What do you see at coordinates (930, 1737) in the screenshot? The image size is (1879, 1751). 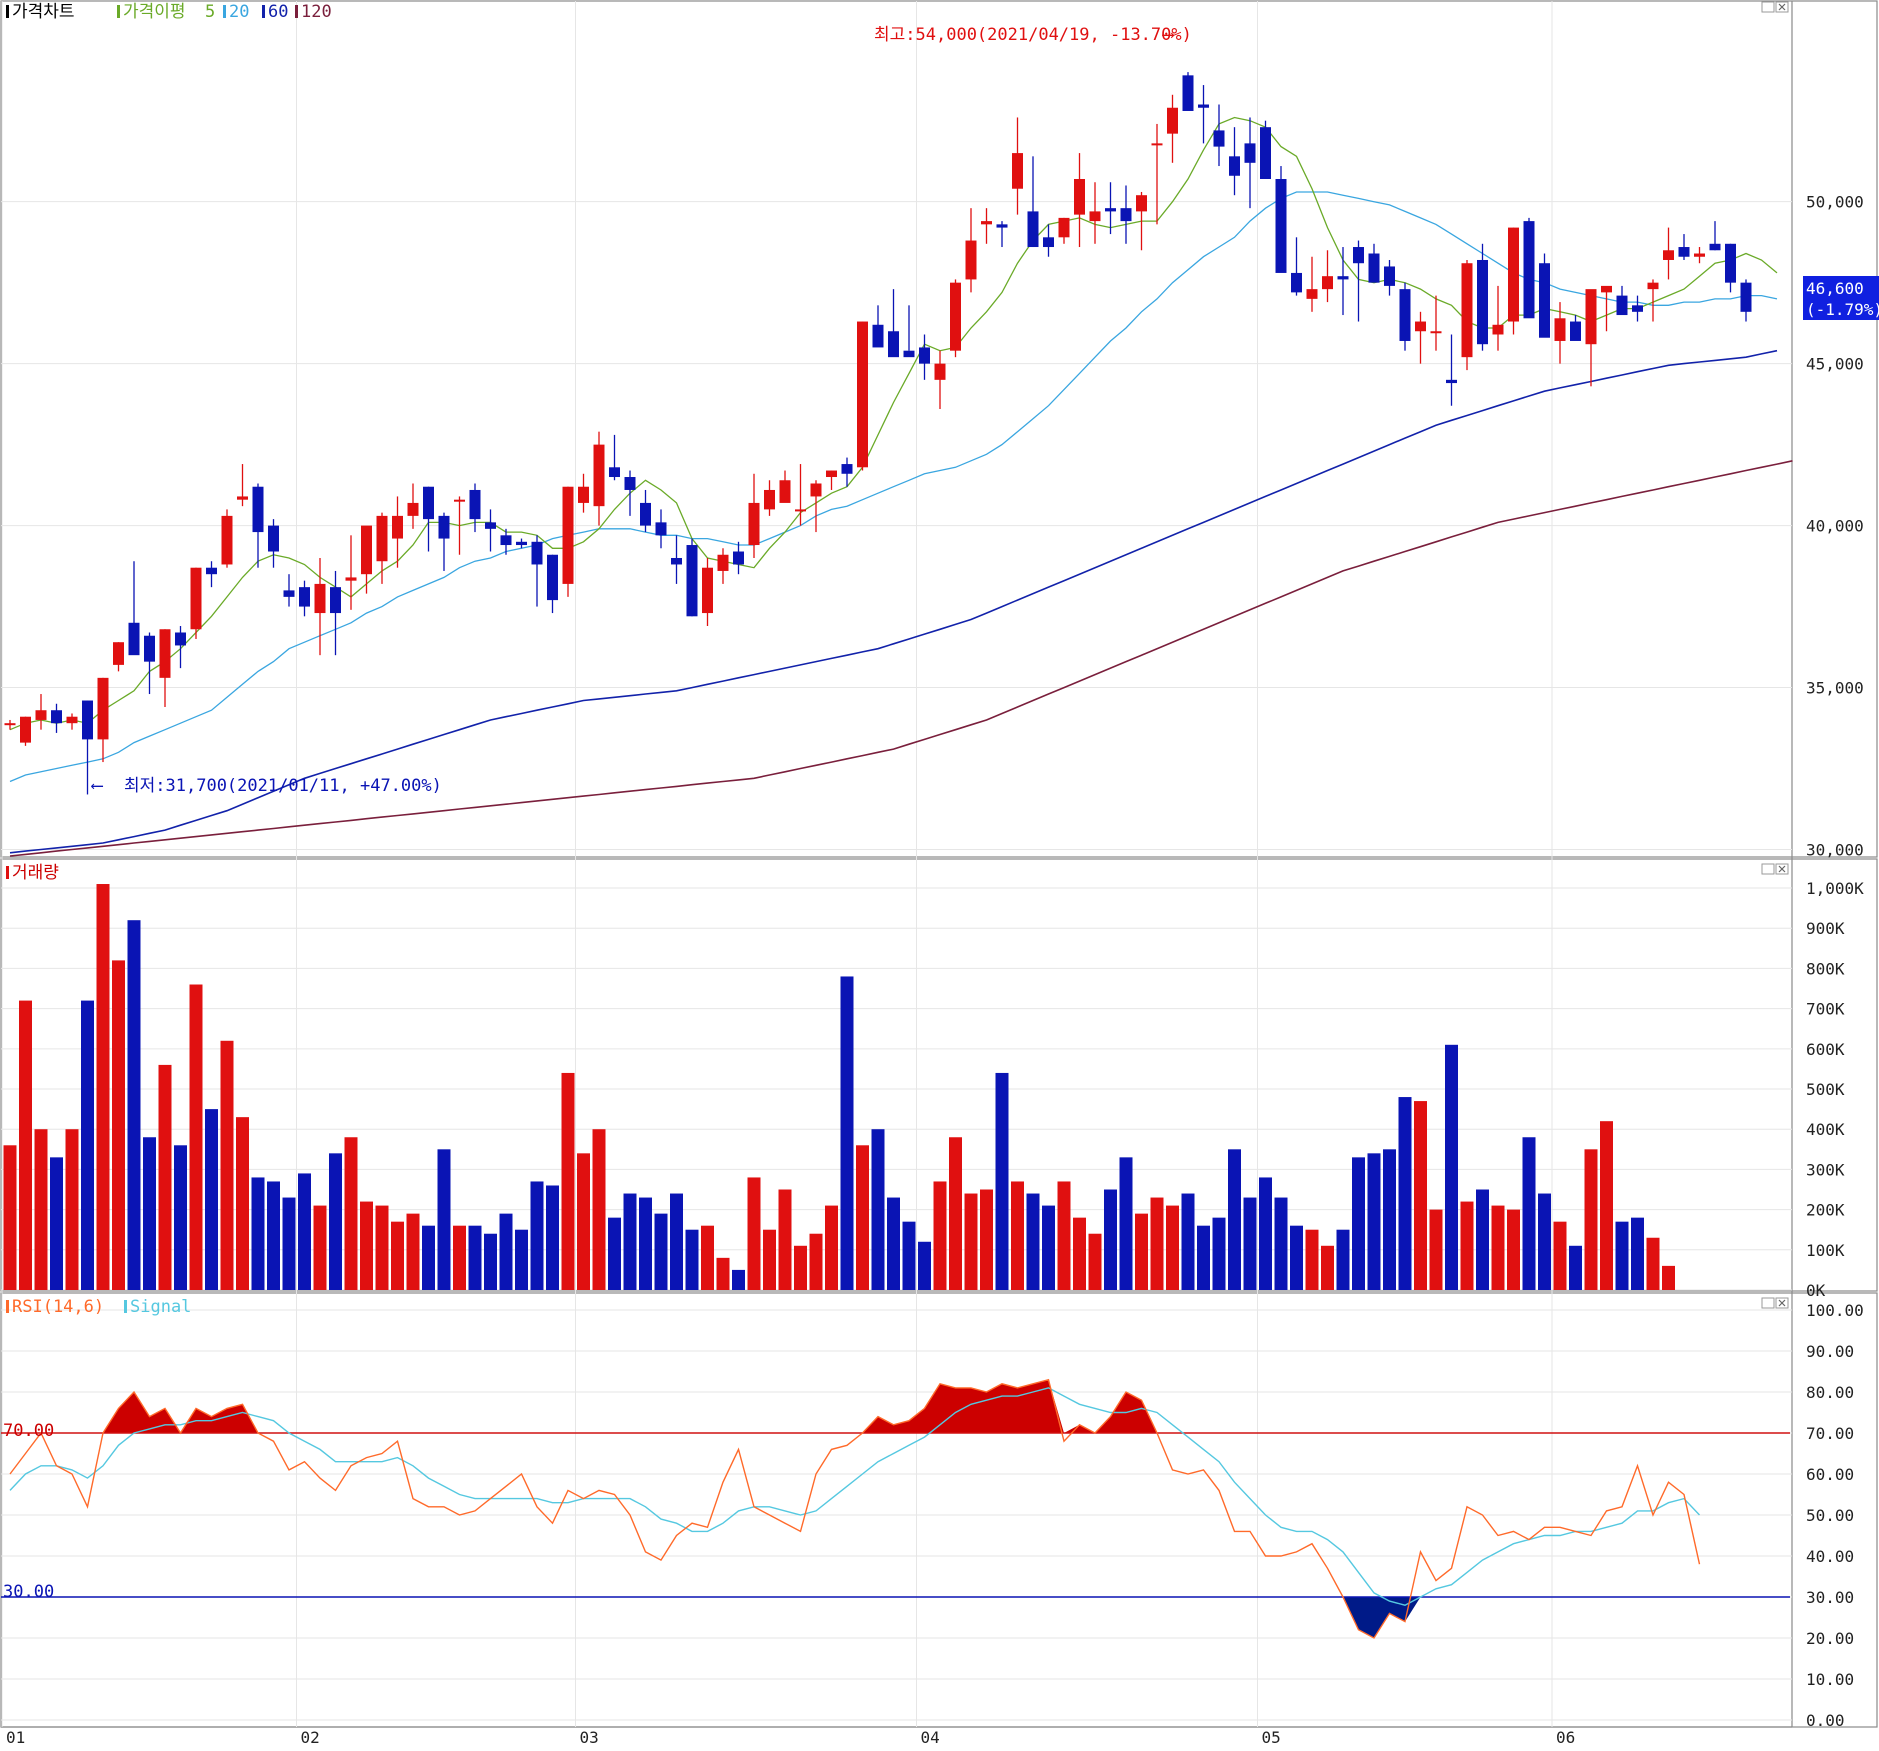 I see `month-tick-label: 04` at bounding box center [930, 1737].